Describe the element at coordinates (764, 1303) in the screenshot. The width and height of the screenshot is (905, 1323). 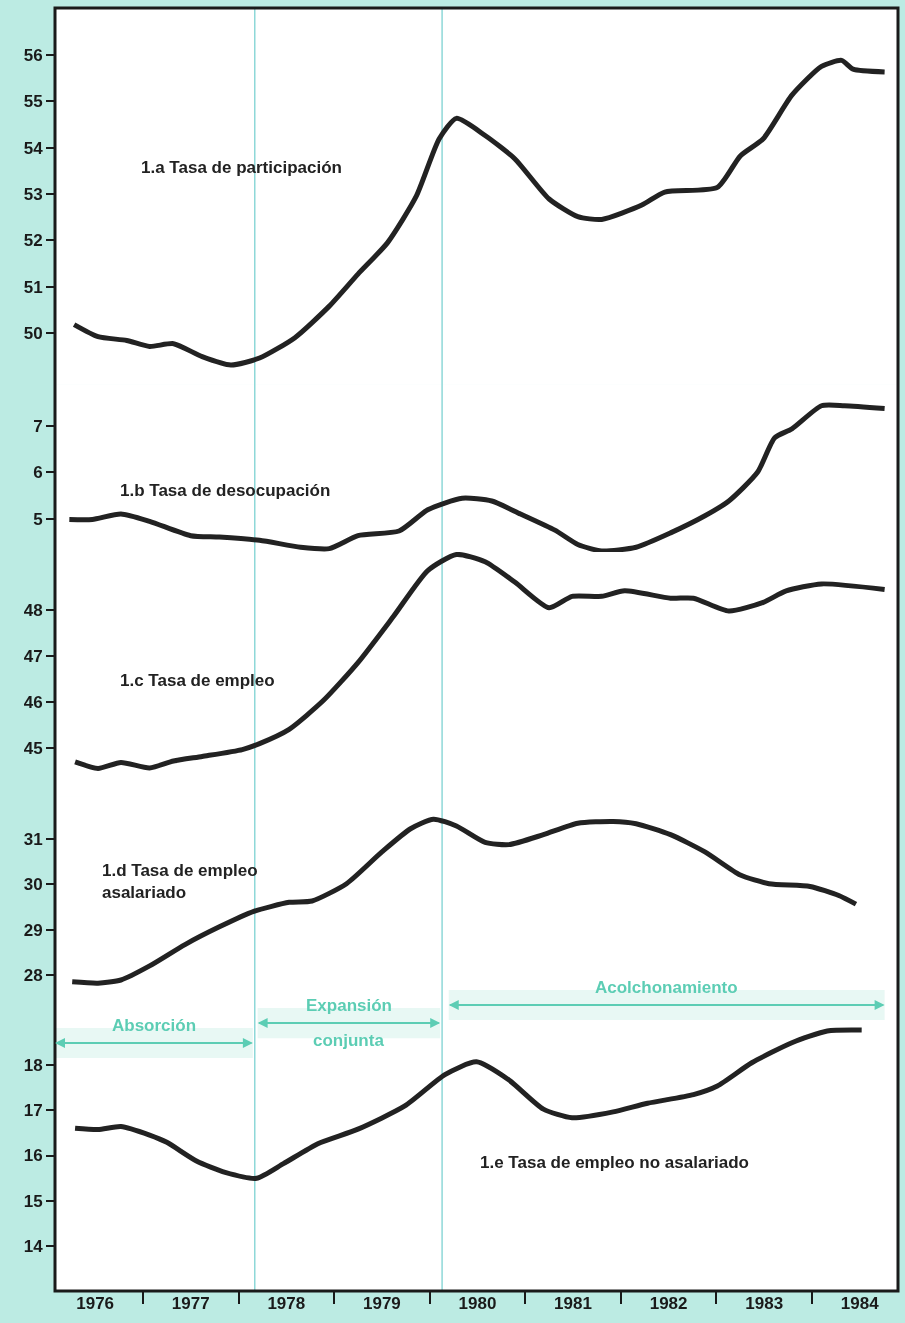
I see `x-tick-label: 1983` at that location.